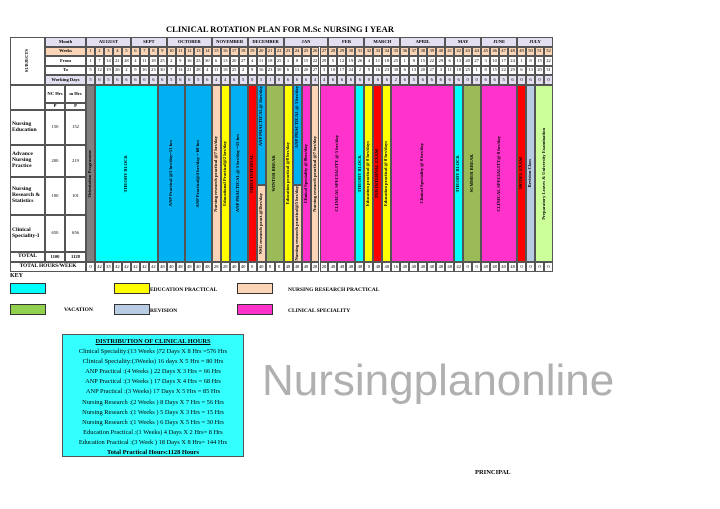  I want to click on week-to: 4, so click(207, 70).